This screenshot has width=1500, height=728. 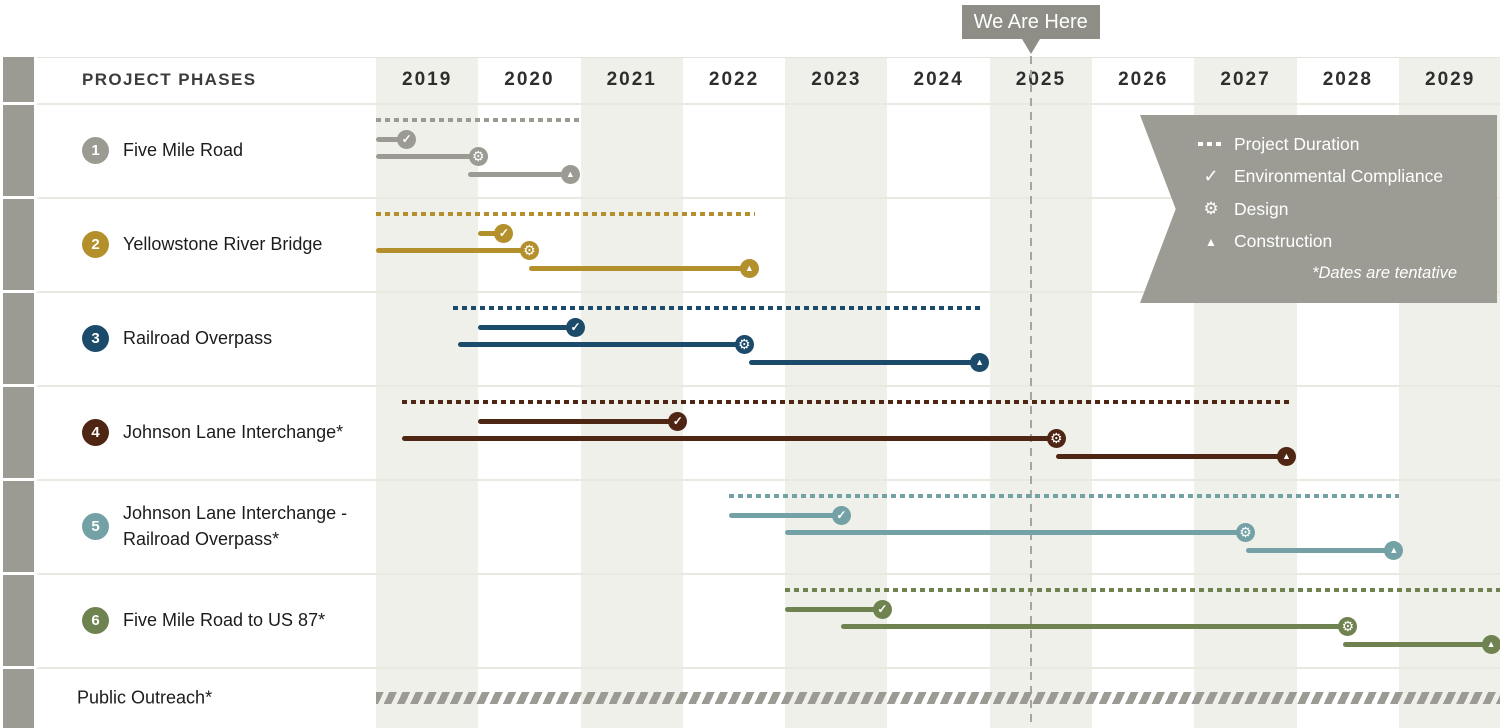 I want to click on year-tick-label: 2020, so click(x=529, y=79).